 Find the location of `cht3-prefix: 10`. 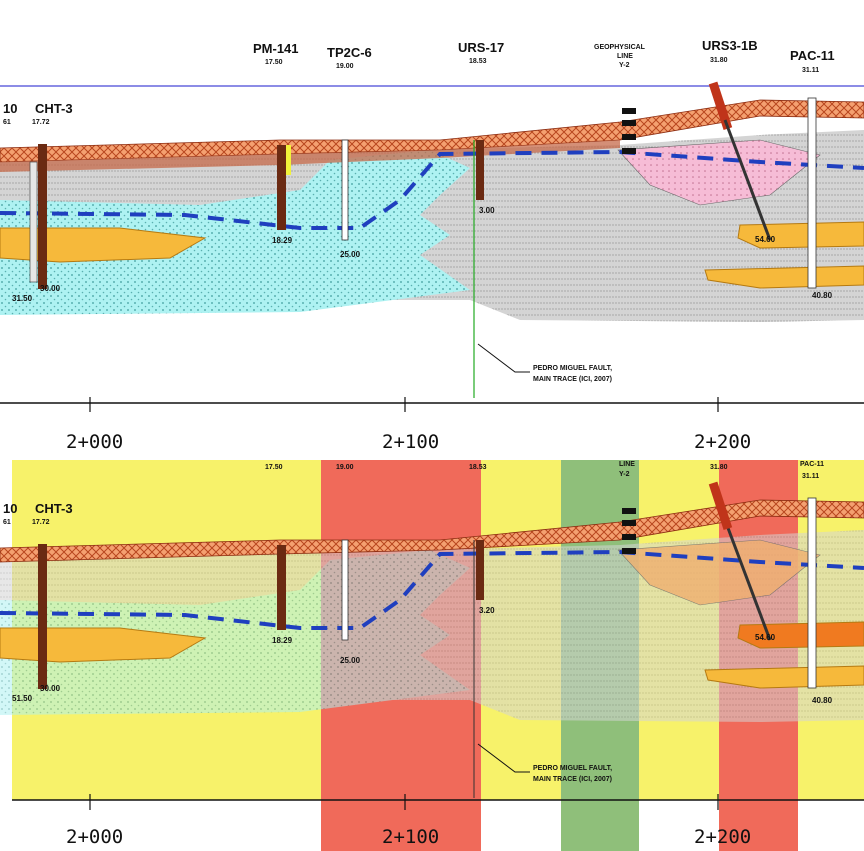

cht3-prefix: 10 is located at coordinates (10, 108).